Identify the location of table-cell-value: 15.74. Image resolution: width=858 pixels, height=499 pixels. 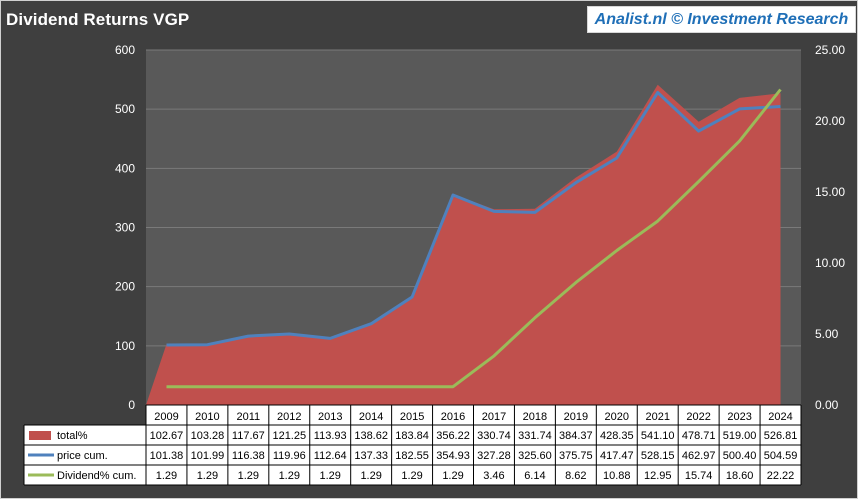
(699, 476).